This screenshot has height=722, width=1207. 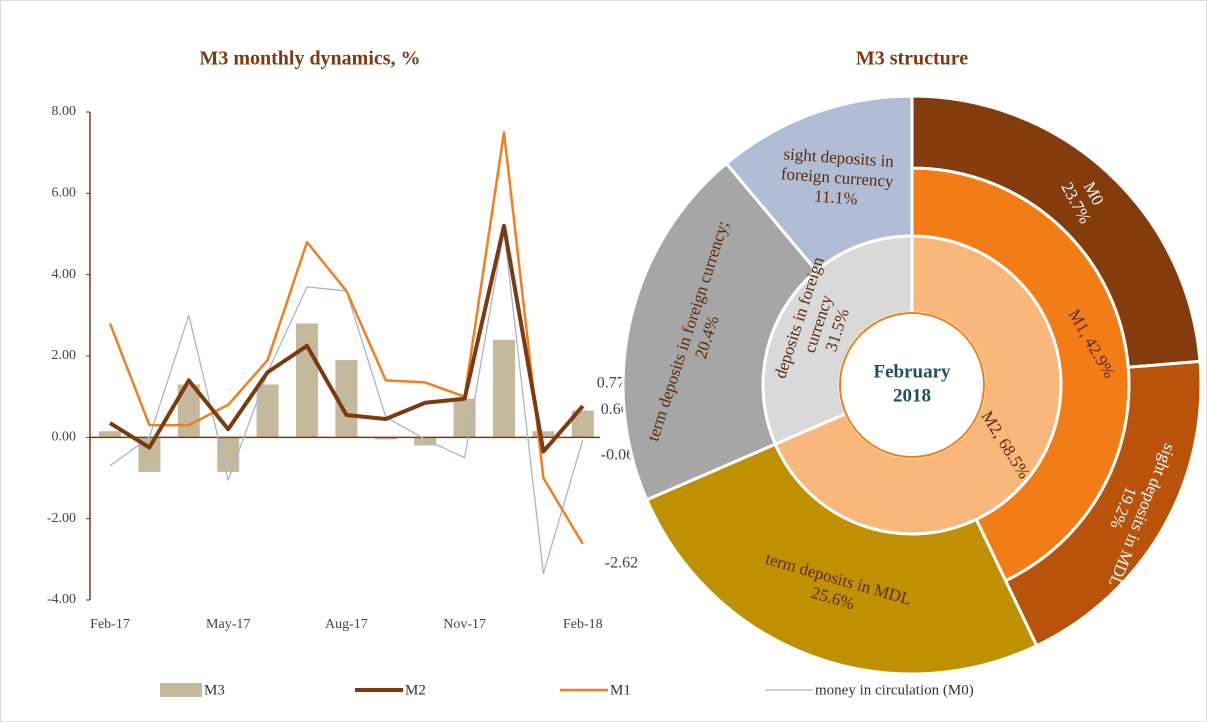 What do you see at coordinates (64, 274) in the screenshot?
I see `y-tick-label: 4.00` at bounding box center [64, 274].